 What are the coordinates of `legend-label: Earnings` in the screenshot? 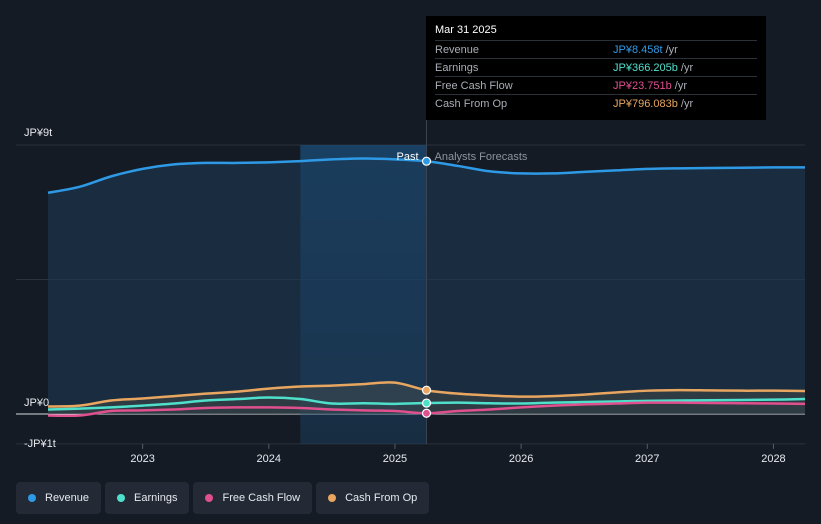 It's located at (156, 498).